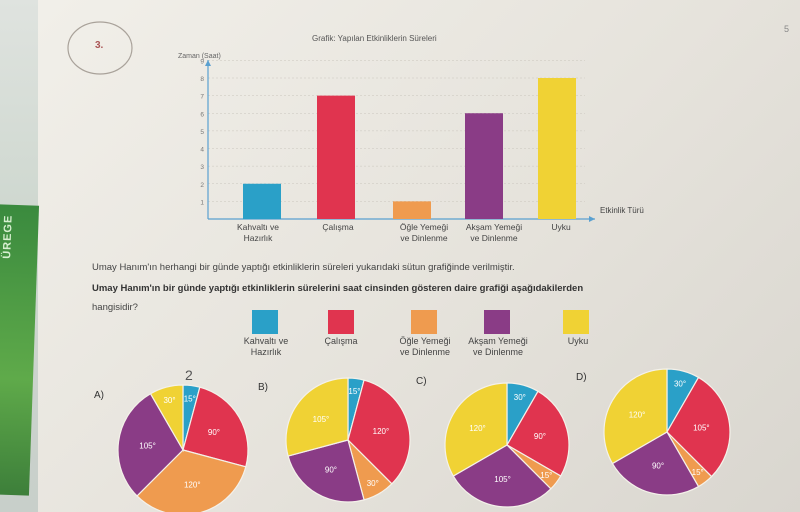 This screenshot has width=800, height=512. I want to click on option-letter: D), so click(581, 377).